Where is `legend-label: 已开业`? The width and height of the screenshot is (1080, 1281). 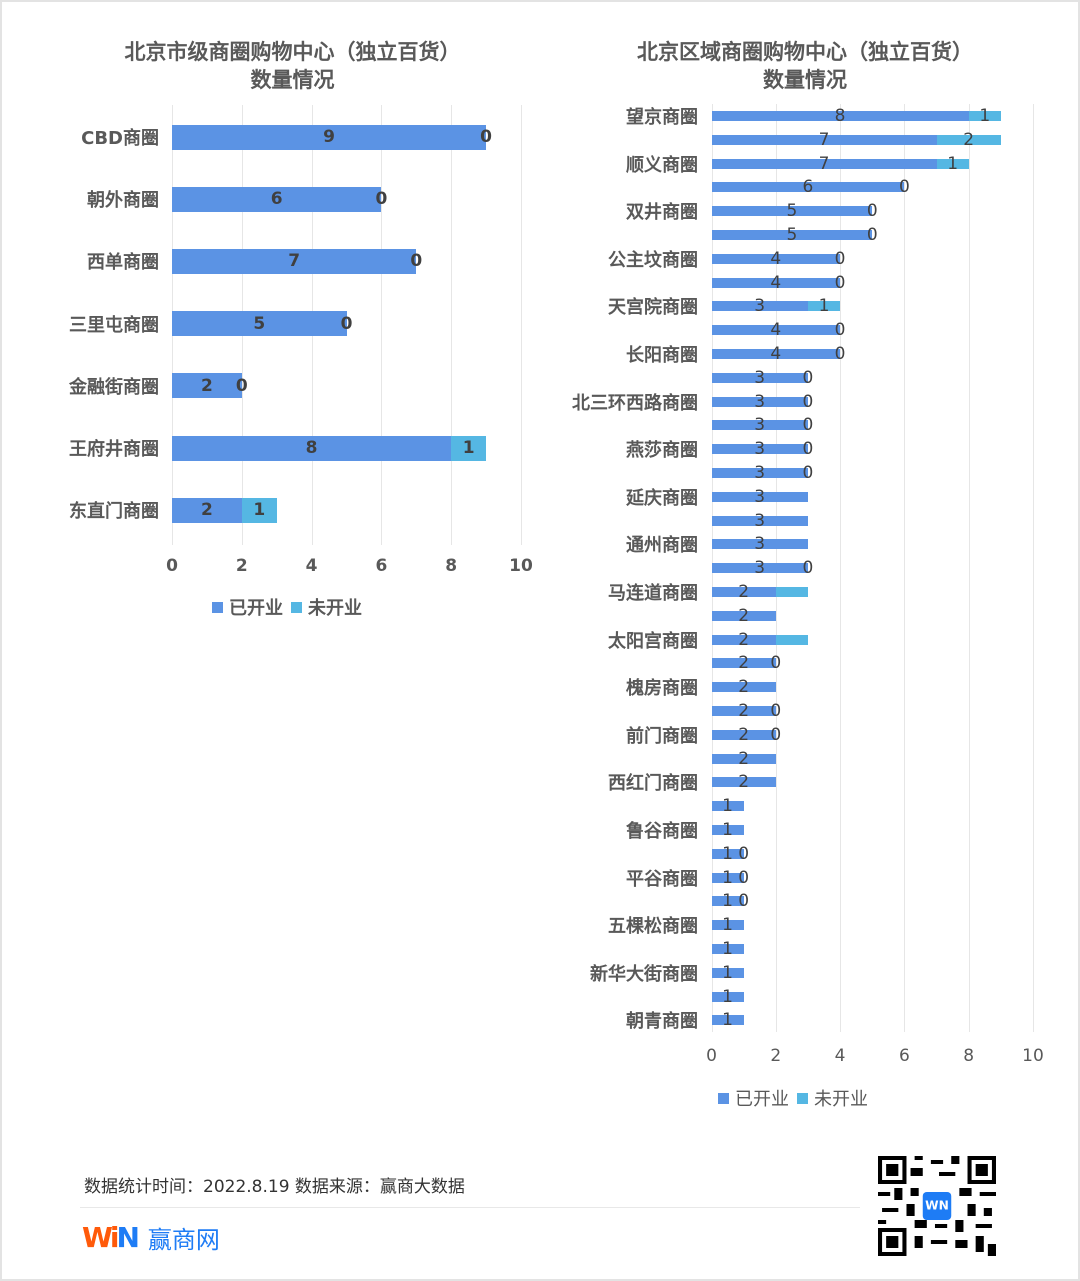 legend-label: 已开业 is located at coordinates (256, 608).